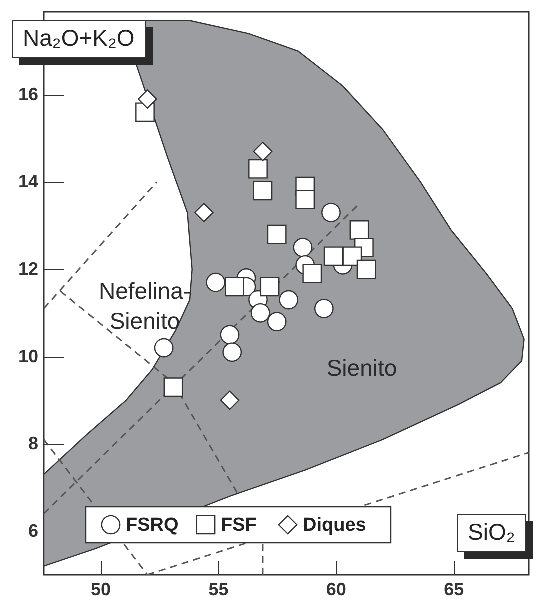 Image resolution: width=553 pixels, height=600 pixels. I want to click on legend-label: Diques, so click(334, 525).